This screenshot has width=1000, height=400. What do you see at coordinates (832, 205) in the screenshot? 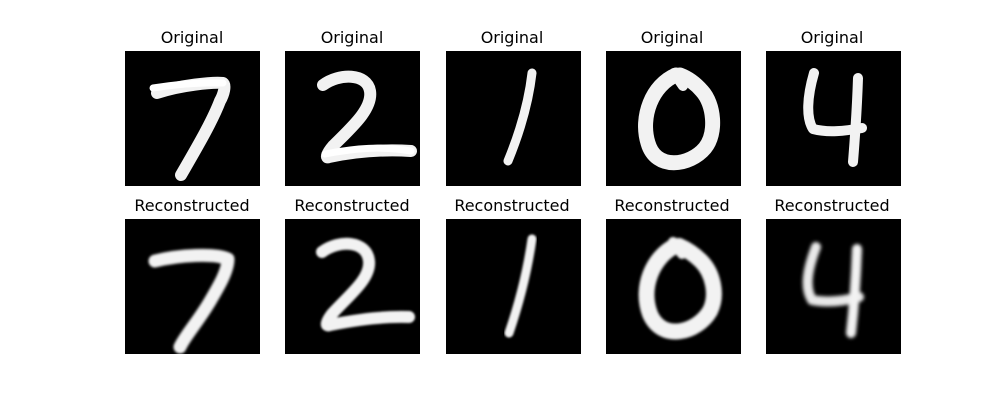
I see `panel-title-reconstructed-5: Reconstructed` at bounding box center [832, 205].